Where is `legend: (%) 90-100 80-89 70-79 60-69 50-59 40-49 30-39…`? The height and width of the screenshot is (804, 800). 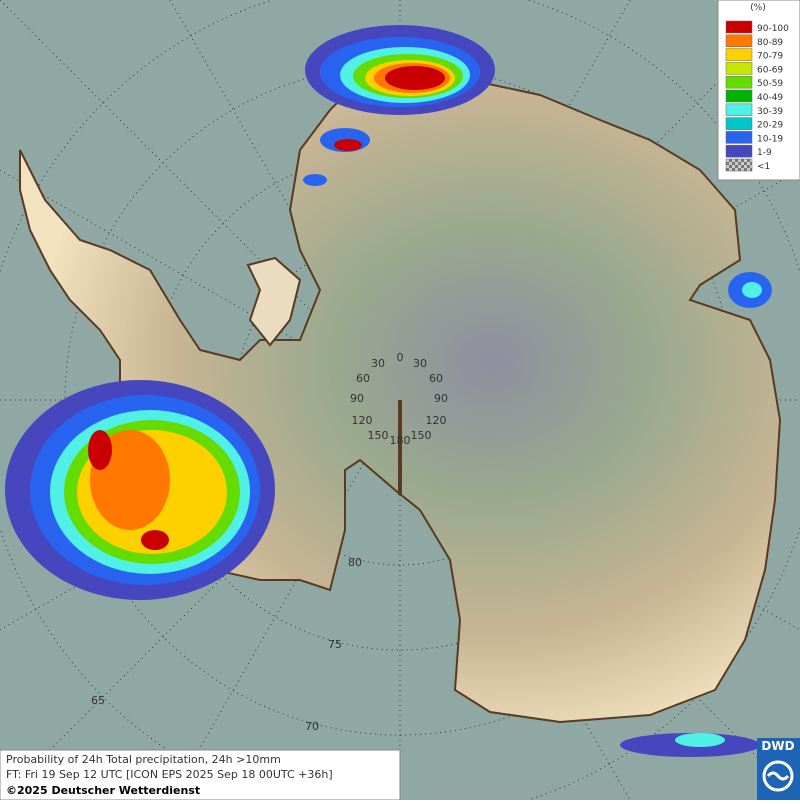
legend: (%) 90-100 80-89 70-79 60-69 50-59 40-49 30-39… is located at coordinates (758, 90).